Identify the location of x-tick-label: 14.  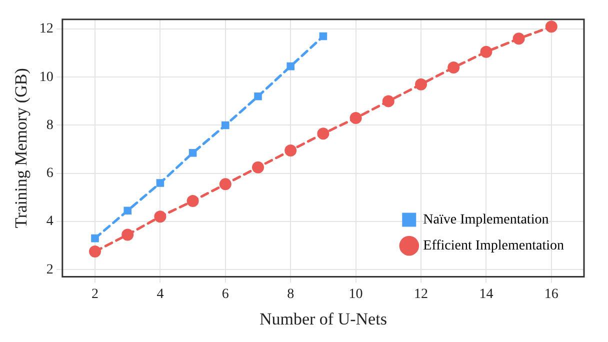
(486, 294).